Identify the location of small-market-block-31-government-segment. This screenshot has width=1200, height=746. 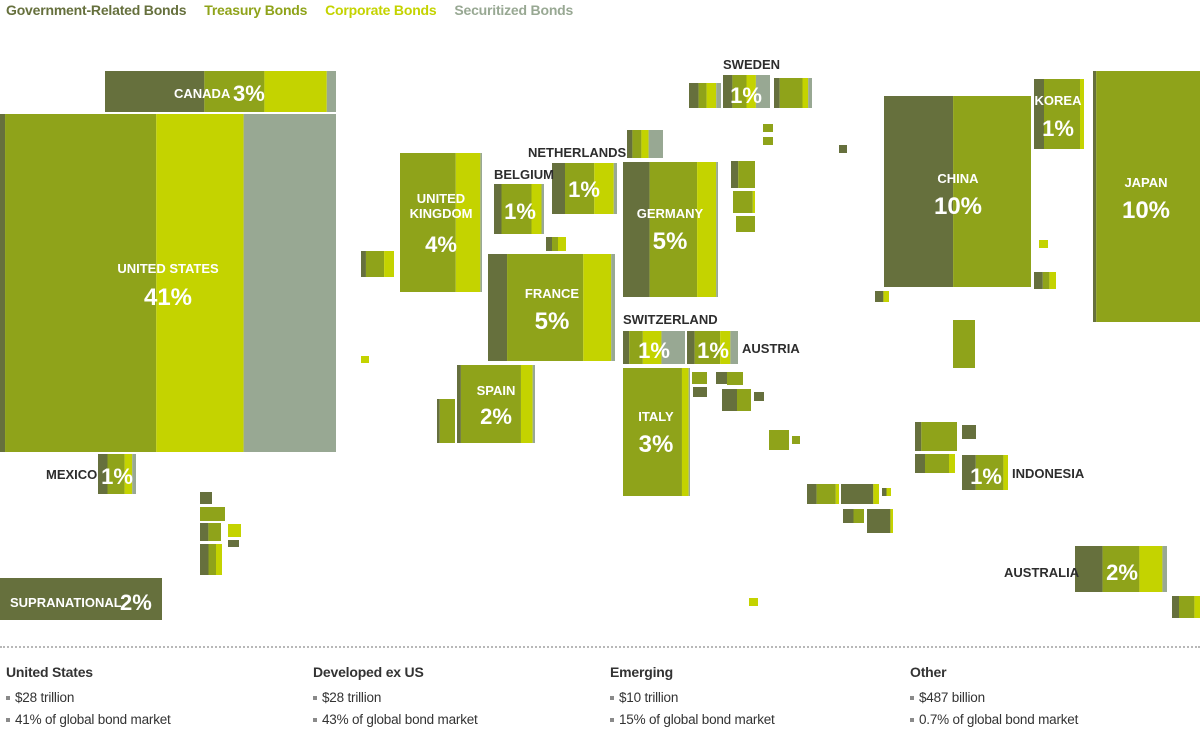
(857, 494).